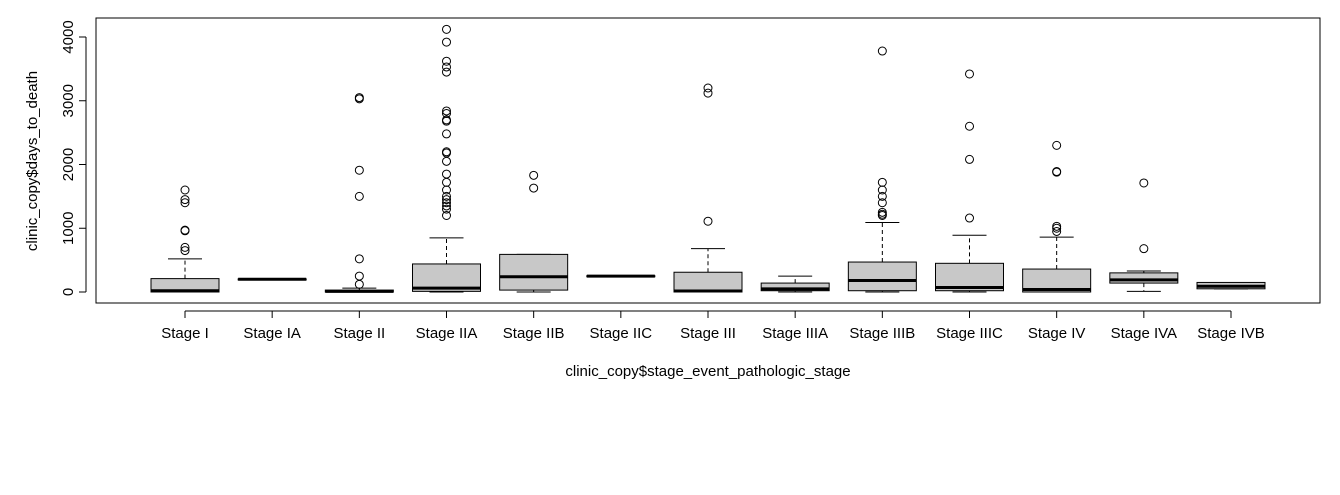  Describe the element at coordinates (707, 371) in the screenshot. I see `x-axis-title: clinic_copy$stage_event_pathologic_stage` at that location.